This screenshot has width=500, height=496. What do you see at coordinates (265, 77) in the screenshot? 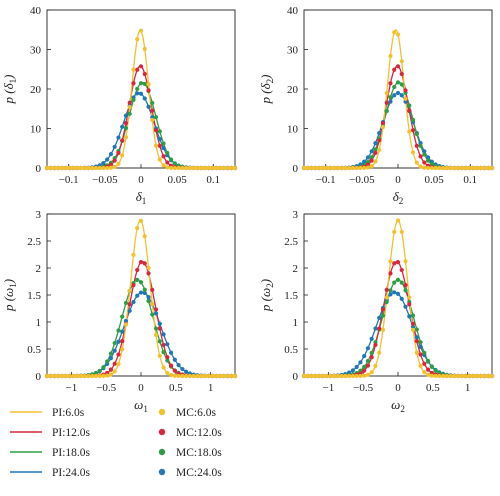
I see `y-axis-label-end: )` at bounding box center [265, 77].